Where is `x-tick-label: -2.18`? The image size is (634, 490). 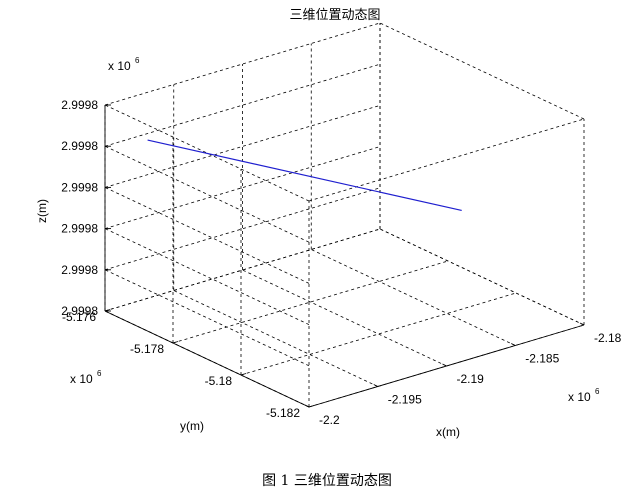 x-tick-label: -2.18 is located at coordinates (608, 338).